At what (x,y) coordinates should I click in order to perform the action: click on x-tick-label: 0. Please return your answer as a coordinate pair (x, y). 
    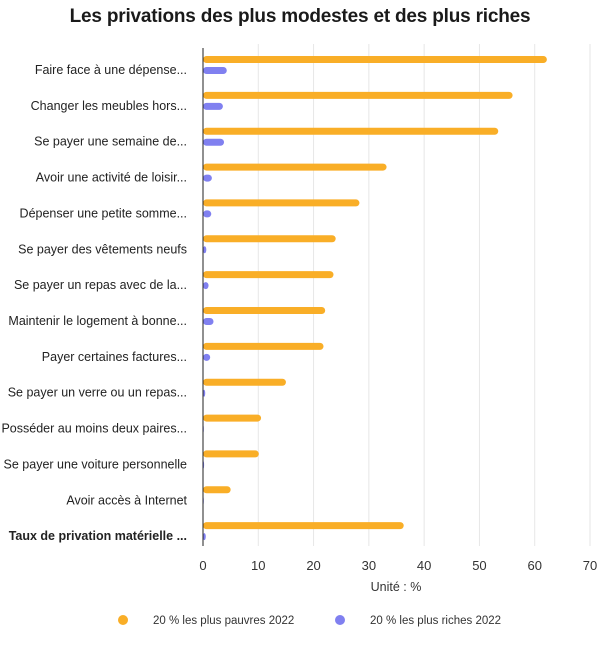
    Looking at the image, I should click on (202, 565).